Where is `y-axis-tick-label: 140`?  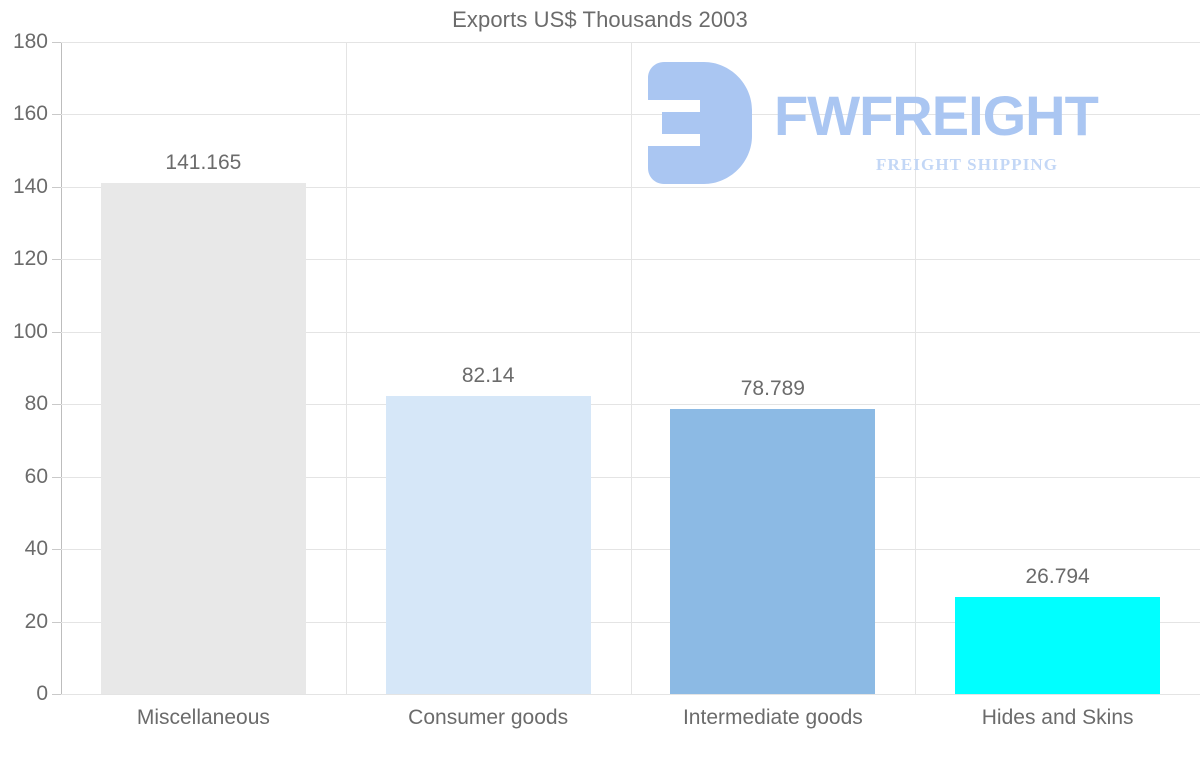
y-axis-tick-label: 140 is located at coordinates (30, 186).